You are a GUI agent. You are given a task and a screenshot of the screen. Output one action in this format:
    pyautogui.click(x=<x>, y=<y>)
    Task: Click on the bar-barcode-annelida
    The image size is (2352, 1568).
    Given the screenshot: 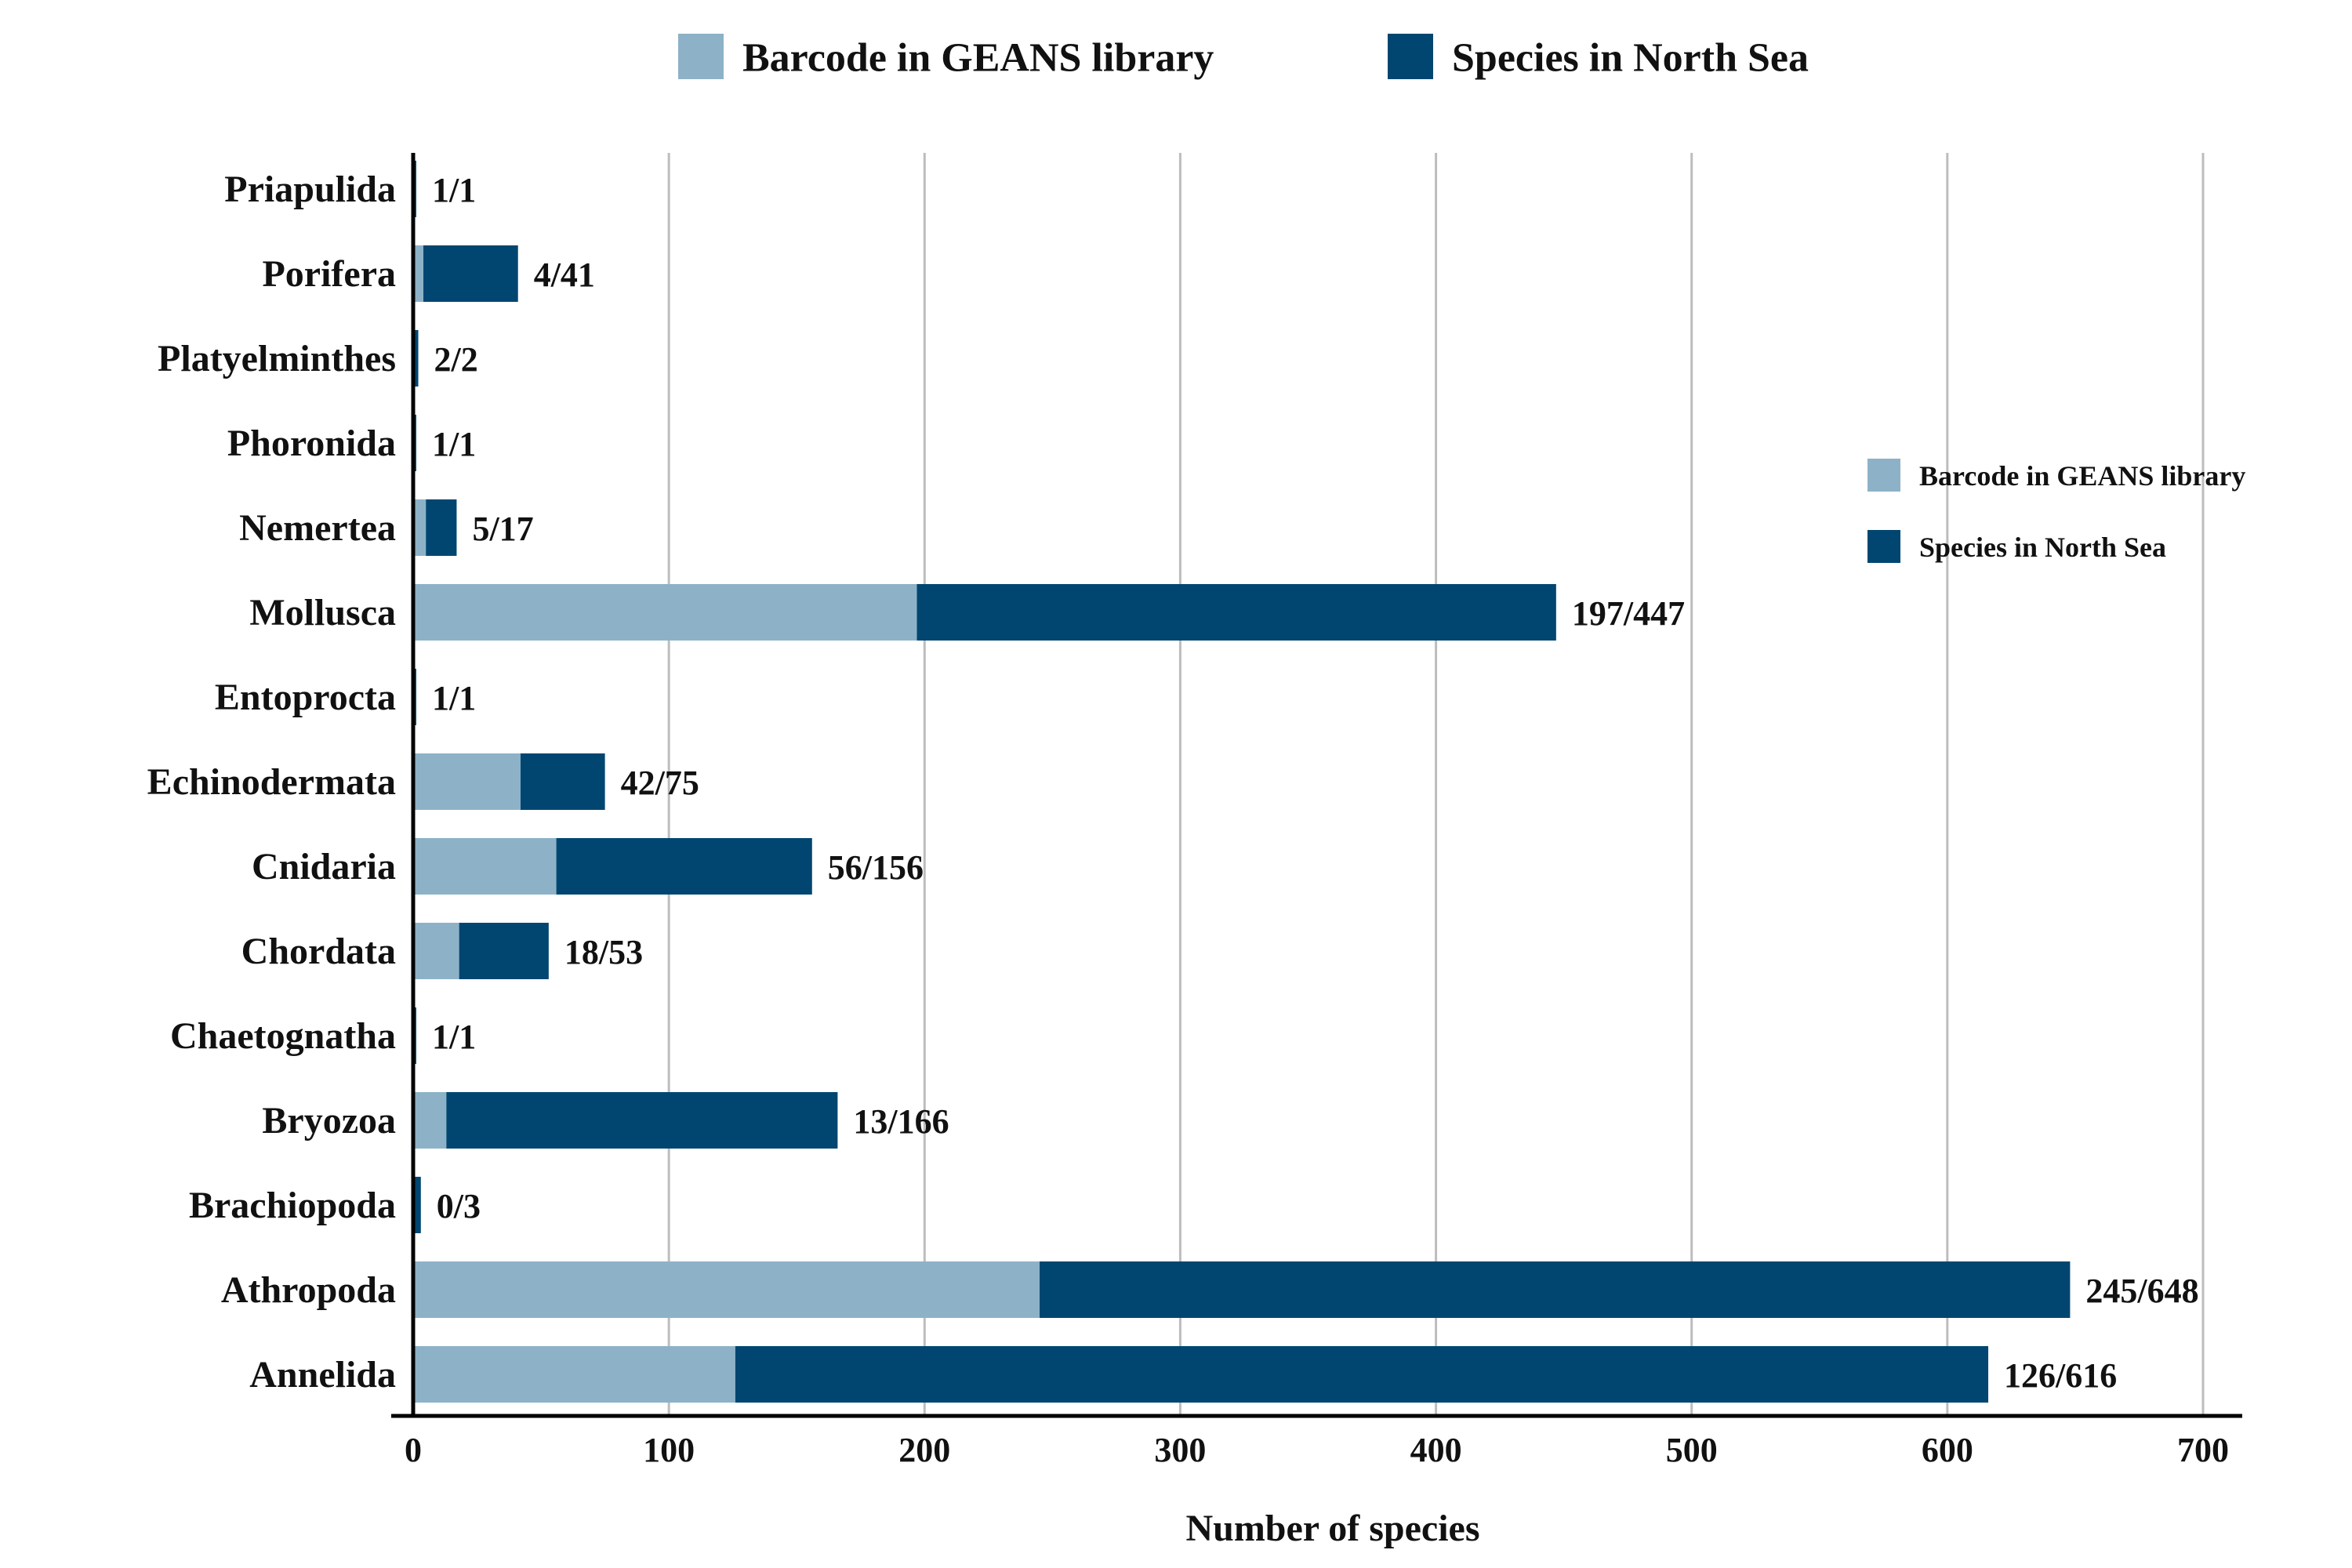 What is the action you would take?
    pyautogui.click(x=574, y=1374)
    